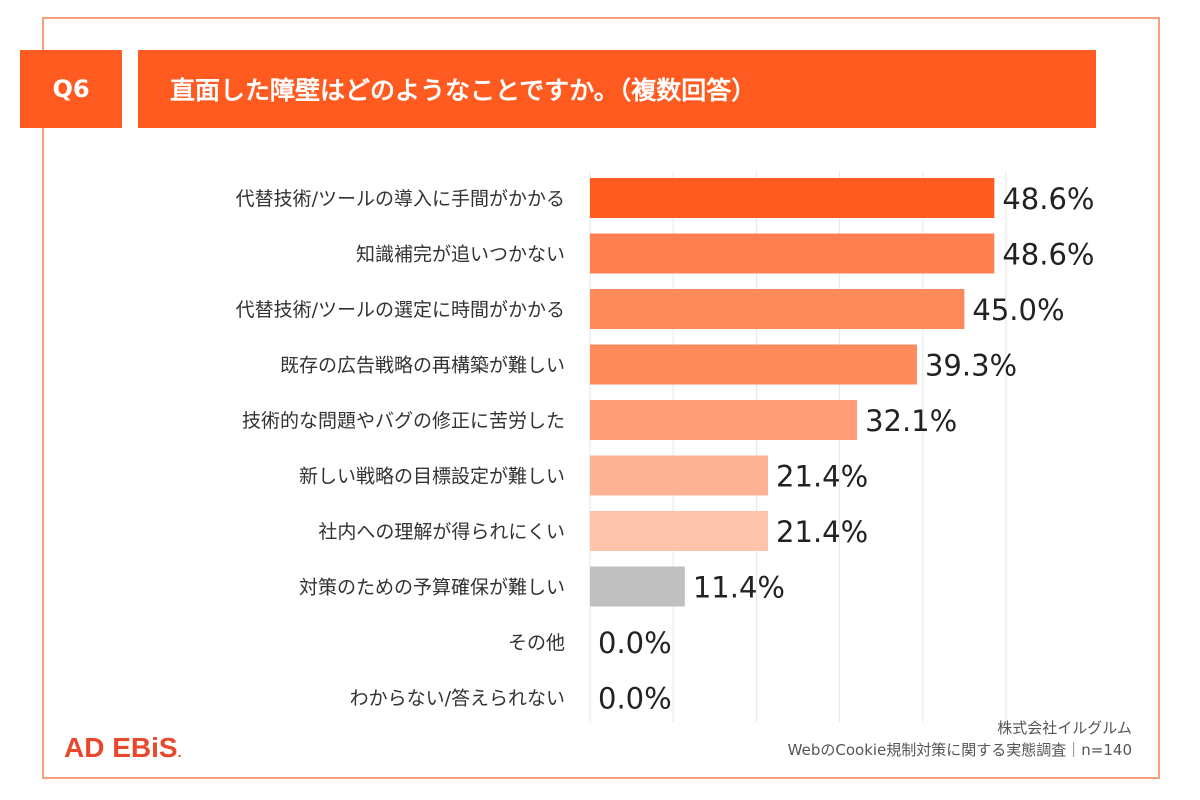  I want to click on source-credit: 株式会社イルグルム WebのCookie規制対策に関する実態調査｜n=140, so click(960, 739).